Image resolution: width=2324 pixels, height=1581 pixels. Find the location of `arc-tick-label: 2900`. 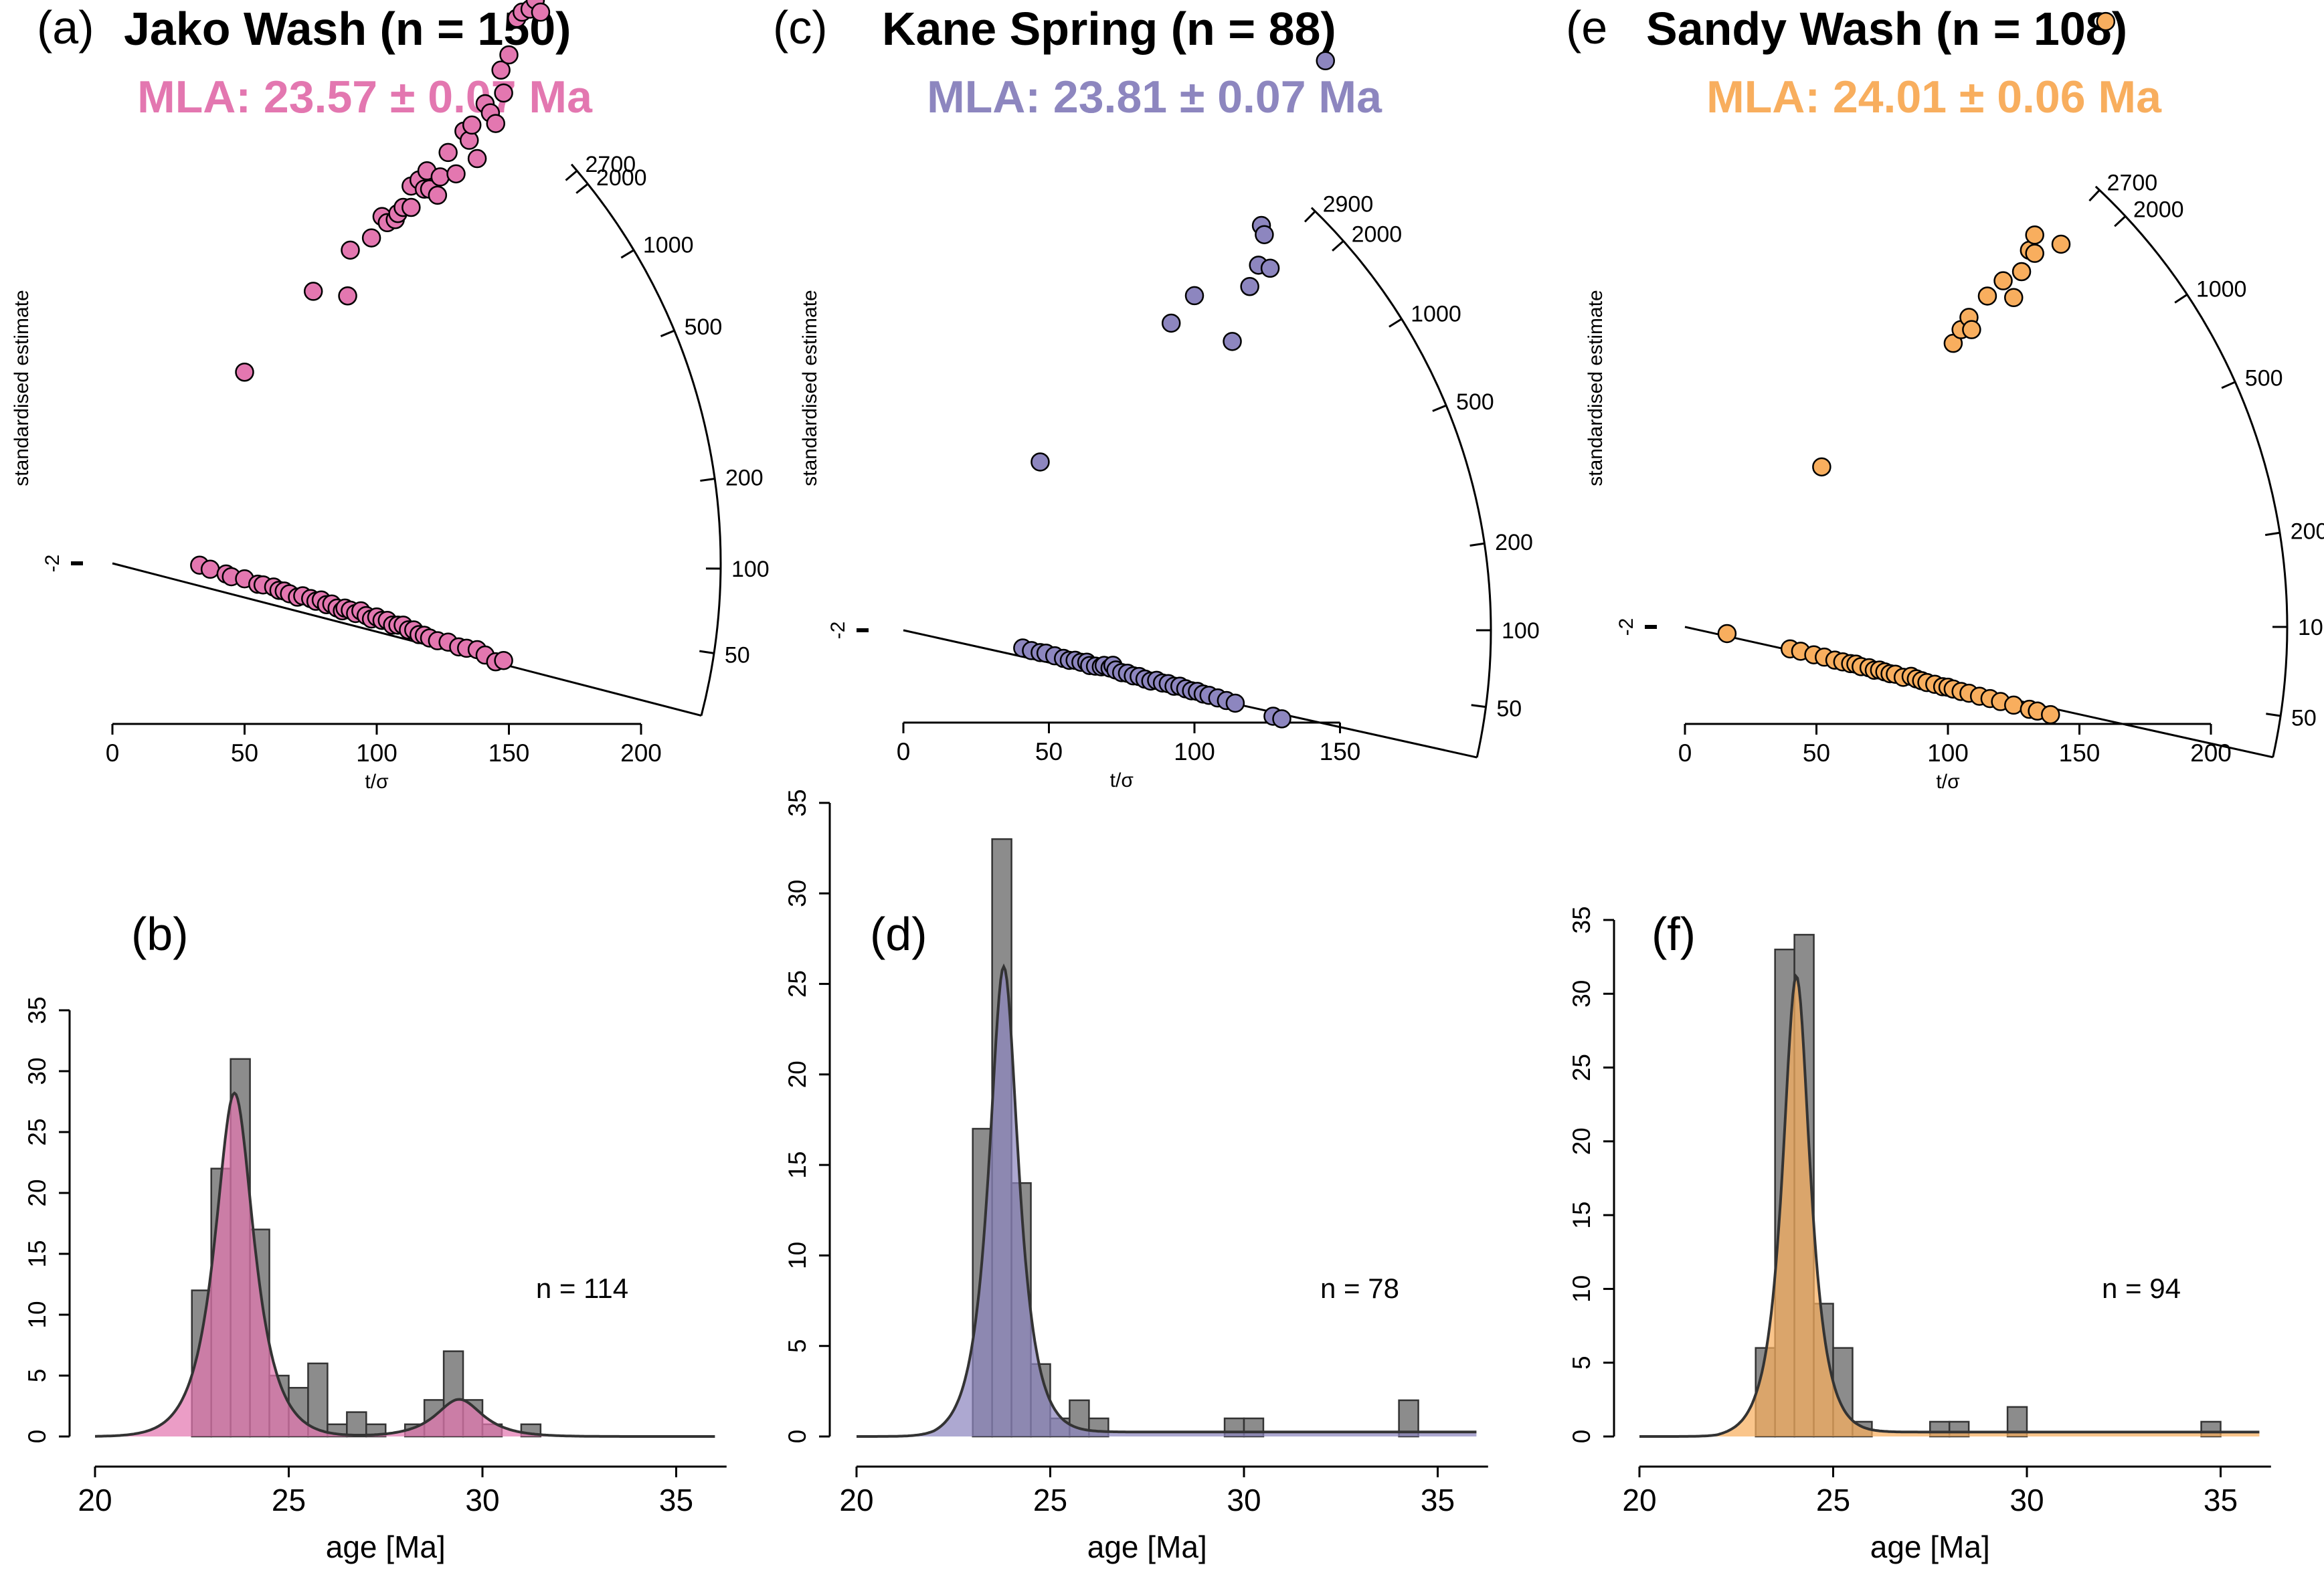

arc-tick-label: 2900 is located at coordinates (1348, 204).